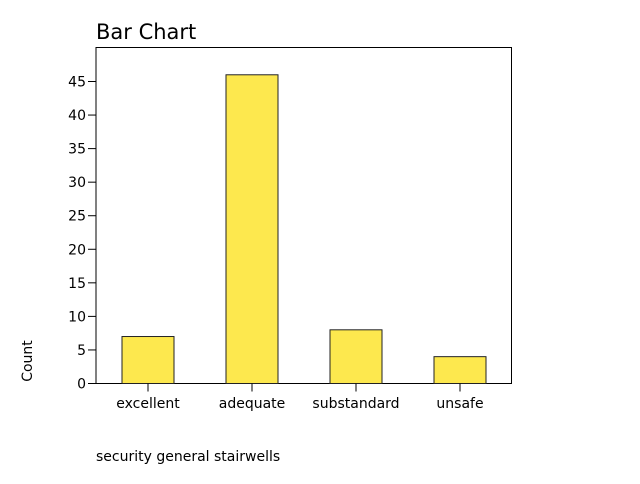 The height and width of the screenshot is (484, 640). Describe the element at coordinates (81, 351) in the screenshot. I see `y-tick-label: 5` at that location.